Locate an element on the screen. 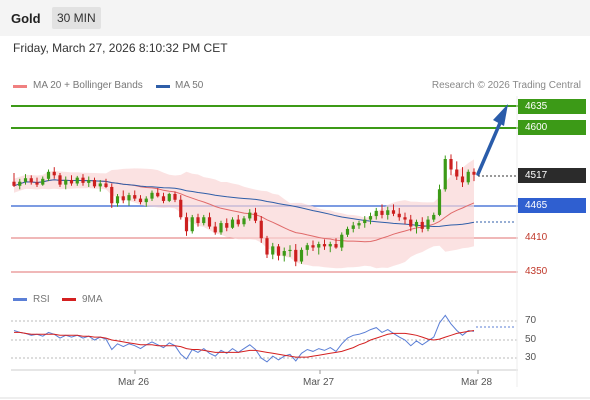 The image size is (590, 400). rsi-axis-50: 50 is located at coordinates (531, 339).